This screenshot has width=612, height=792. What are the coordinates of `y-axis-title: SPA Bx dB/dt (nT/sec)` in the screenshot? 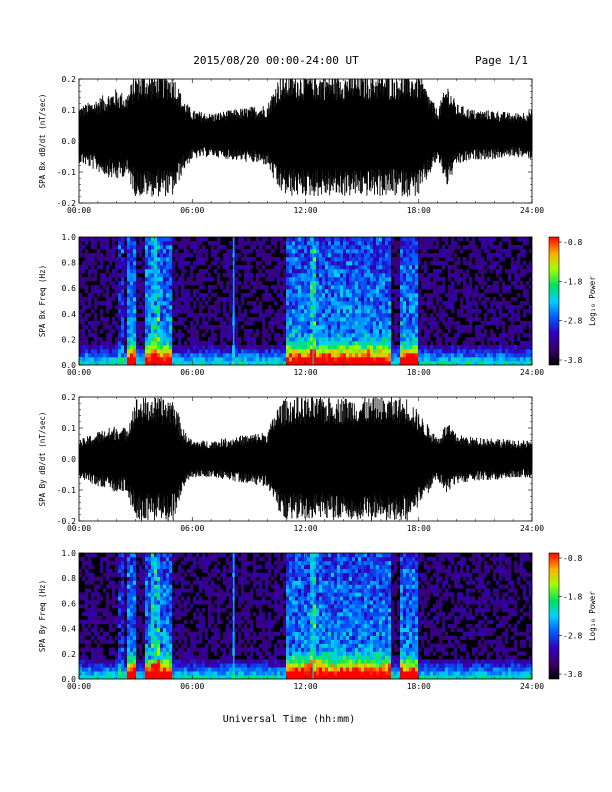 It's located at (42, 141).